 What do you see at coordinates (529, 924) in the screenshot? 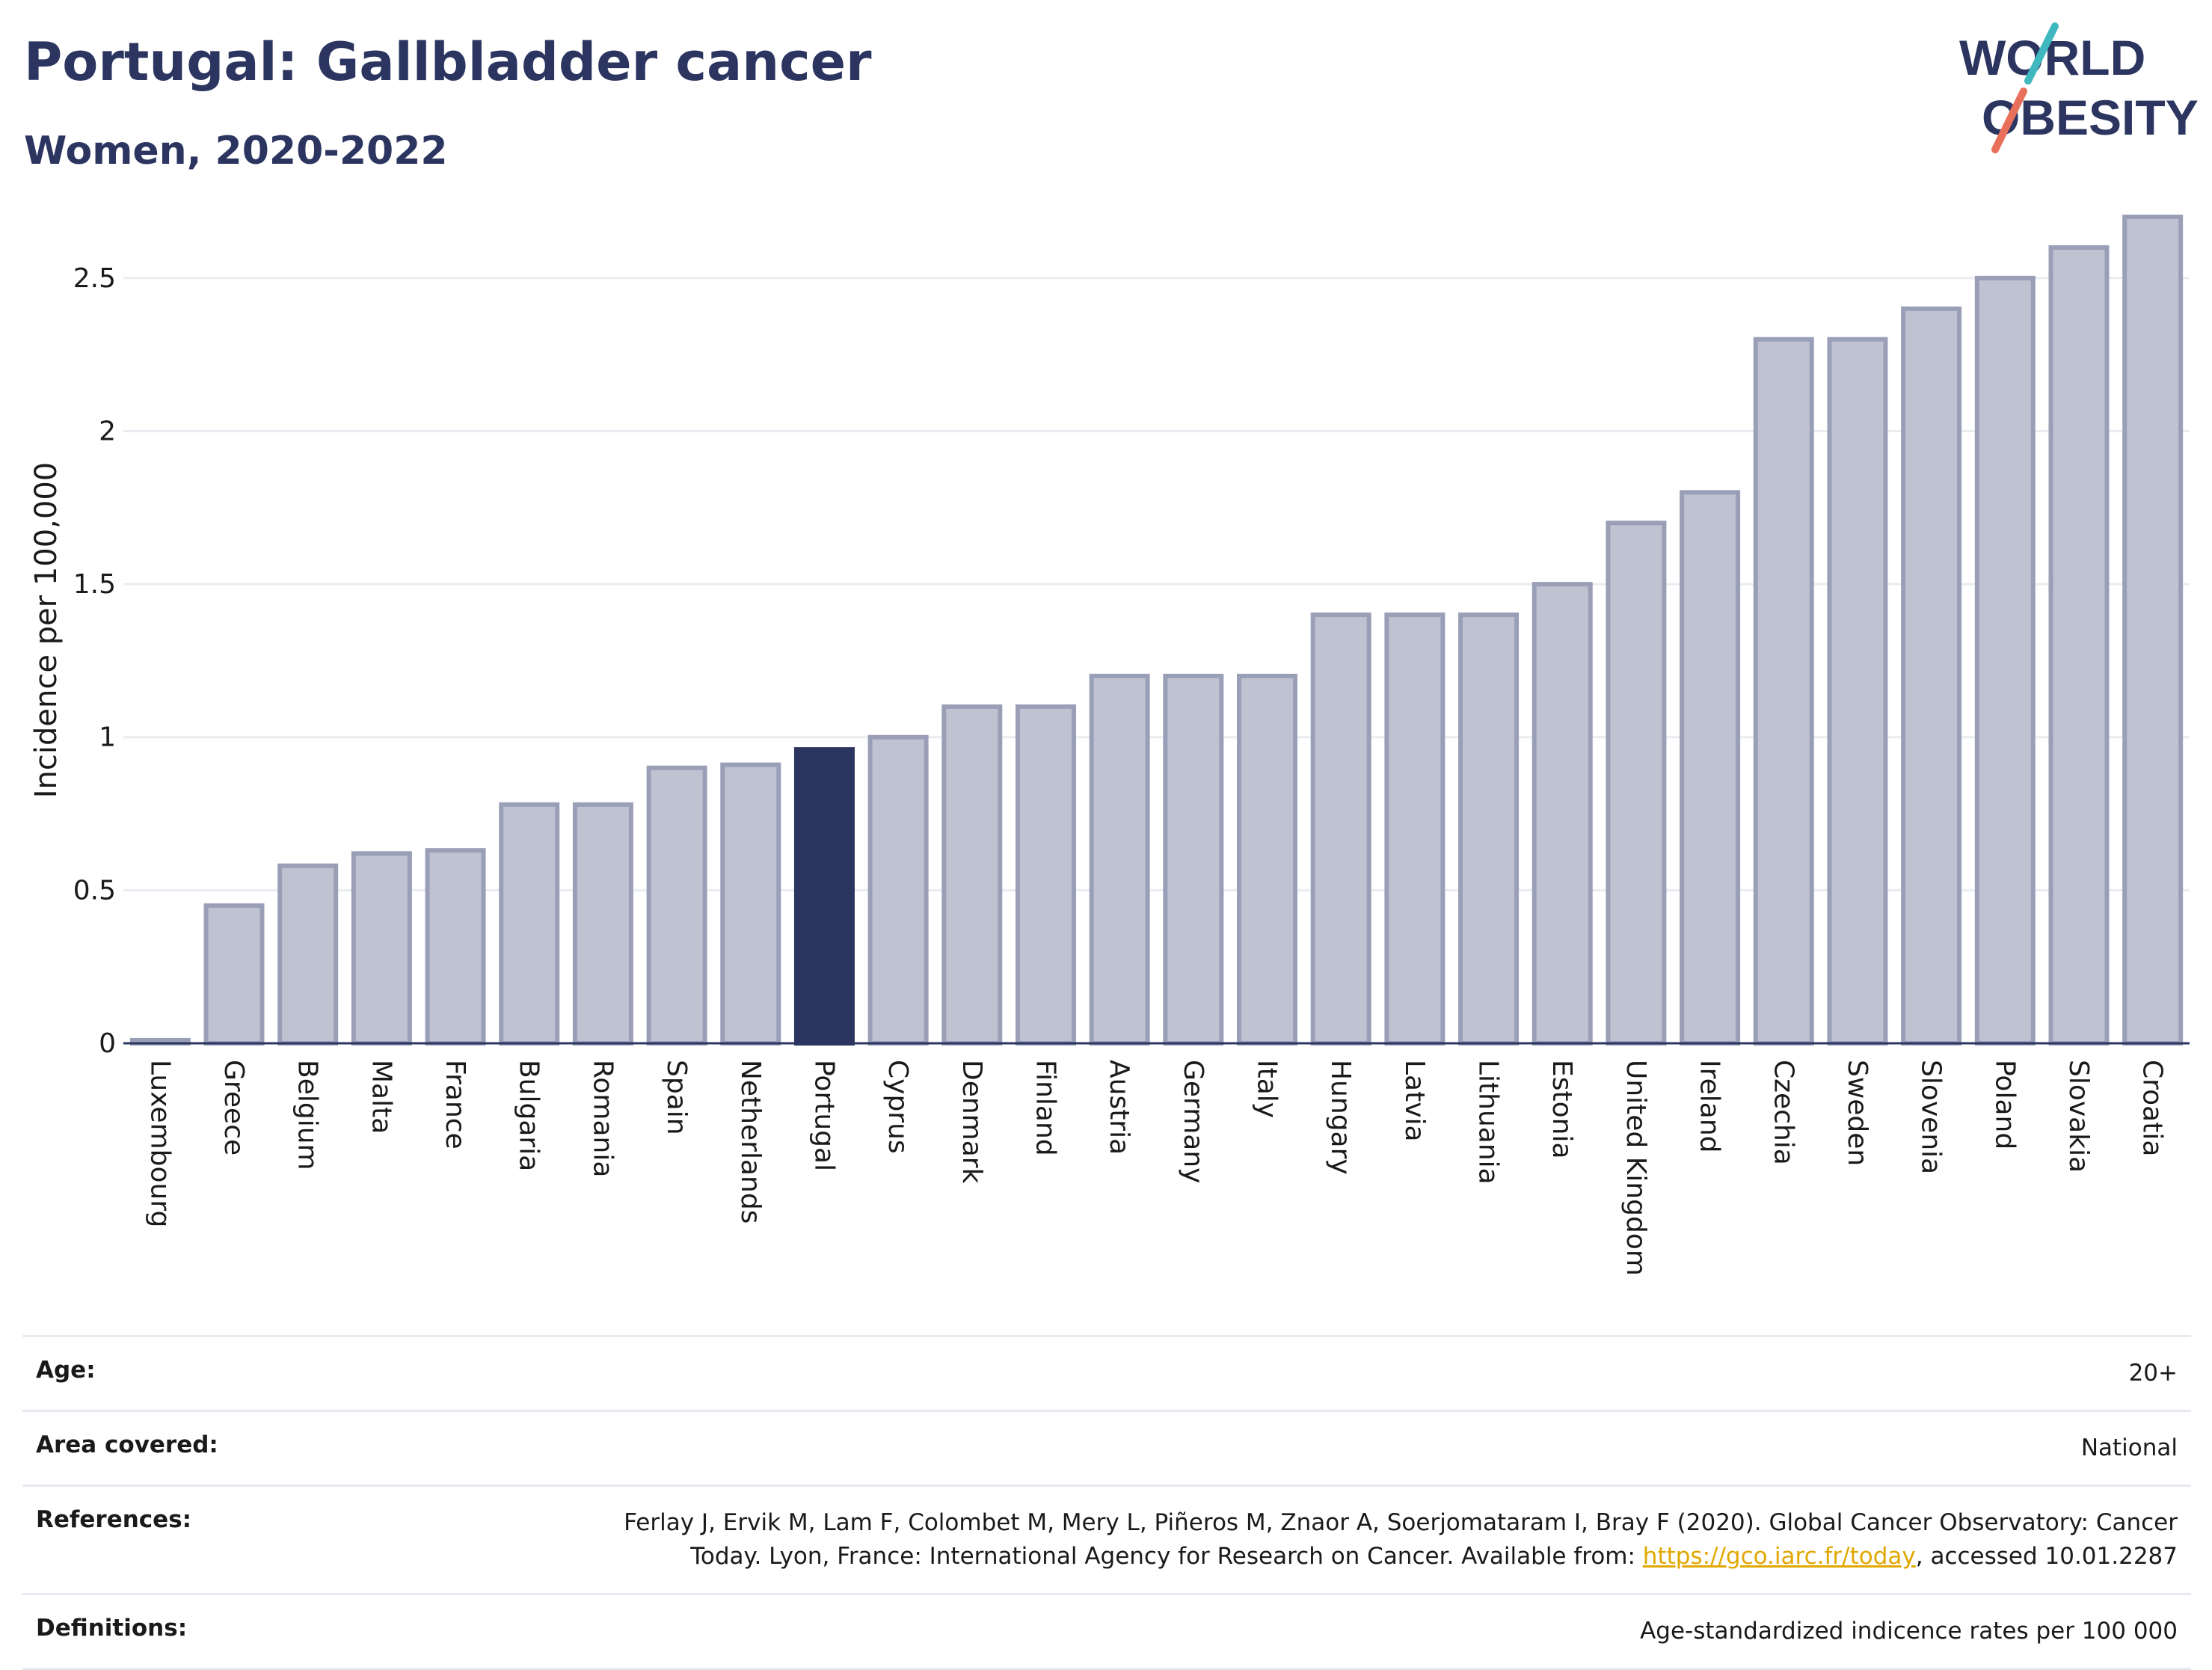
I see `bar-bulgaria` at bounding box center [529, 924].